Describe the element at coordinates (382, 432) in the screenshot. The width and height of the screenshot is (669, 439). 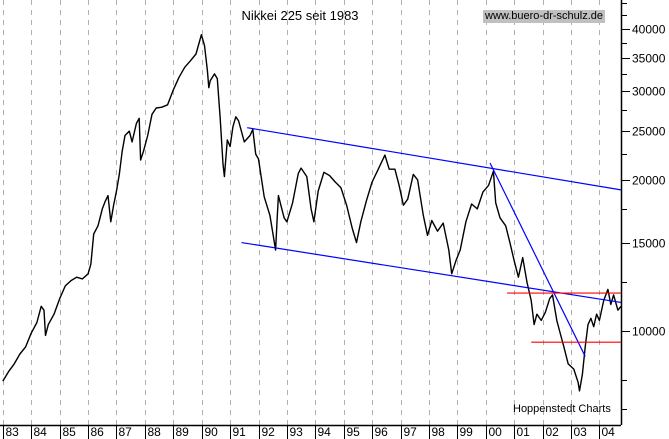
I see `x-tick-label-96: 96` at that location.